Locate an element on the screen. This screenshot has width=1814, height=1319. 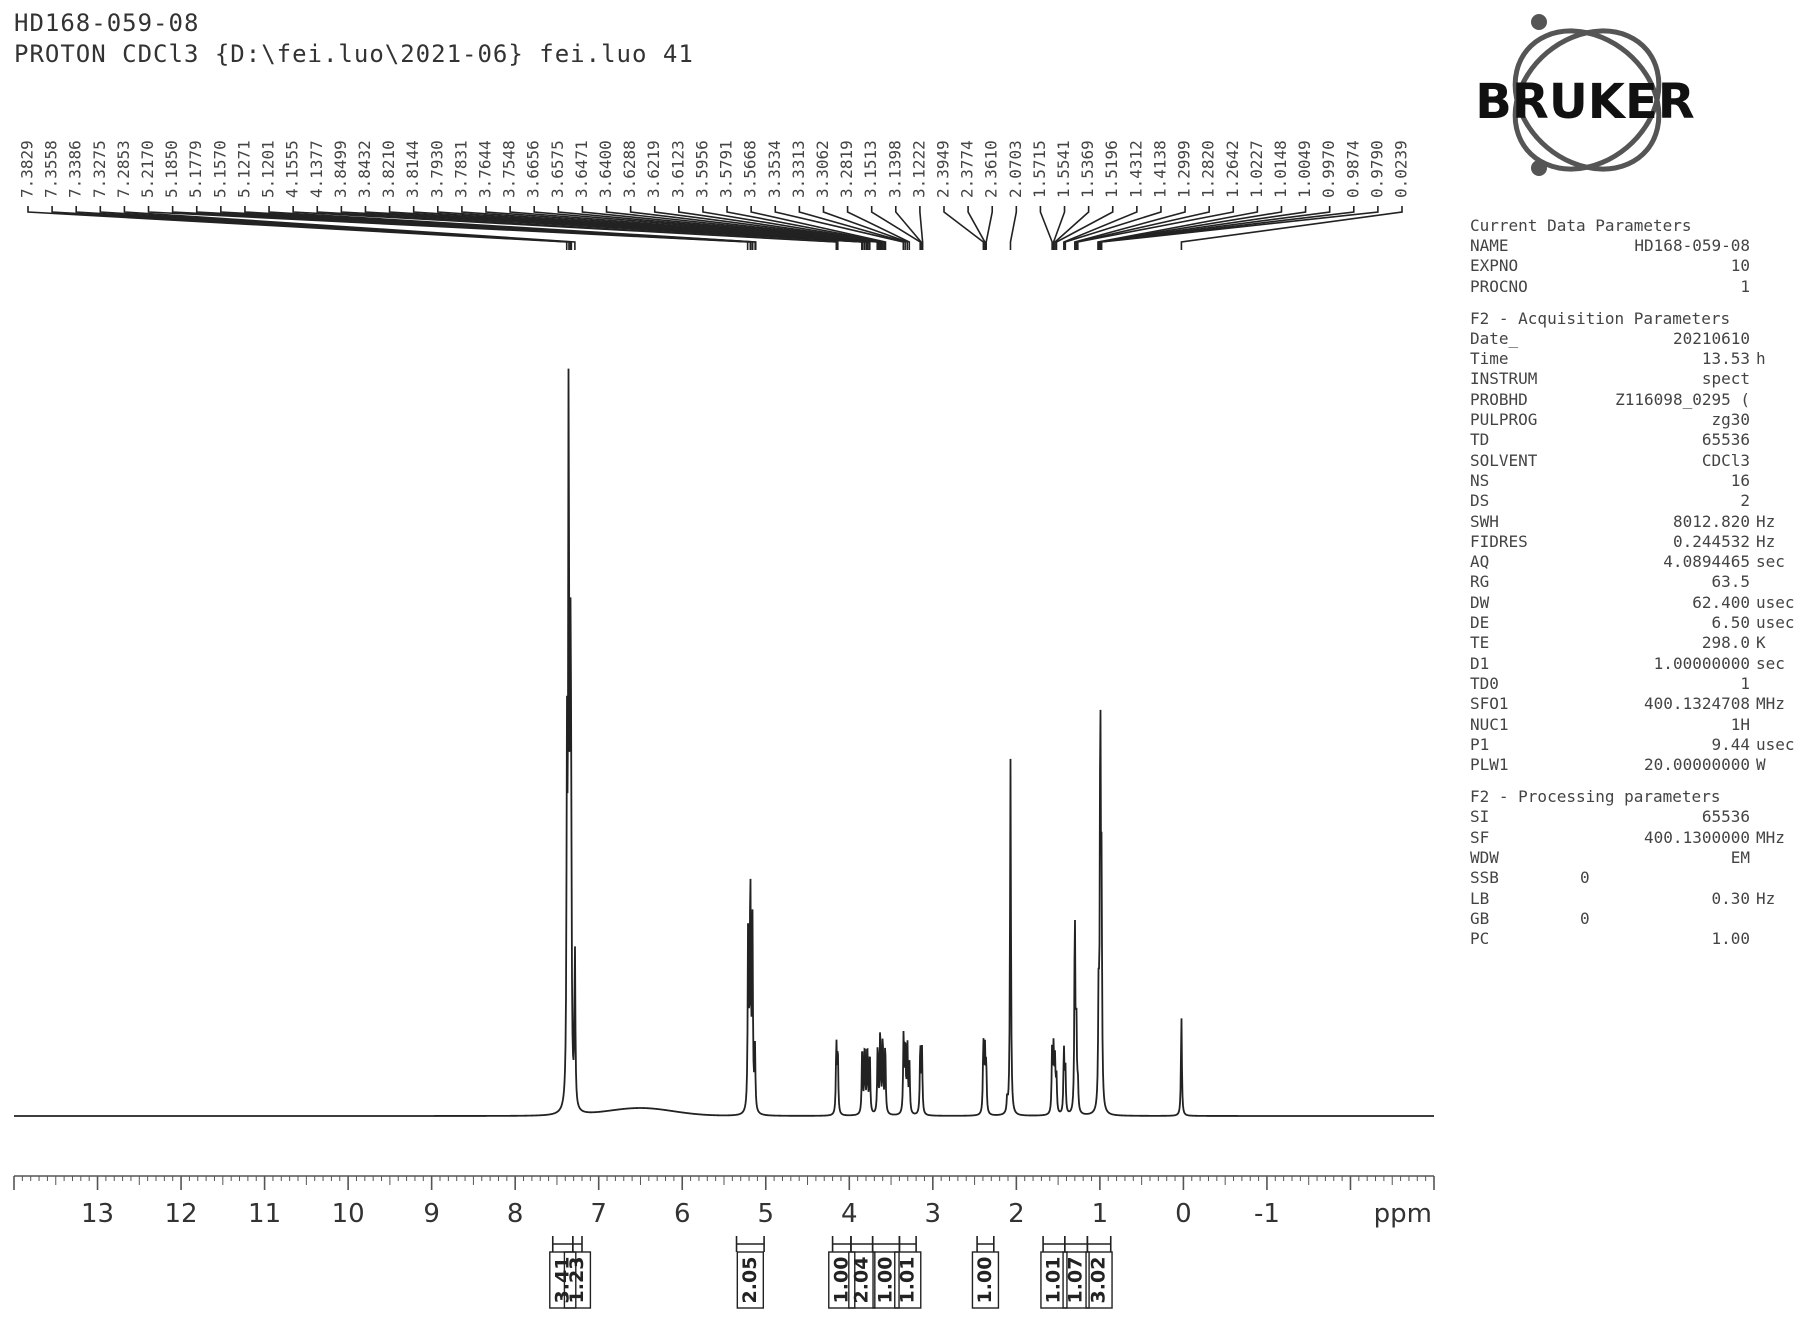
peak-label: 5.1850 is located at coordinates (171, 169).